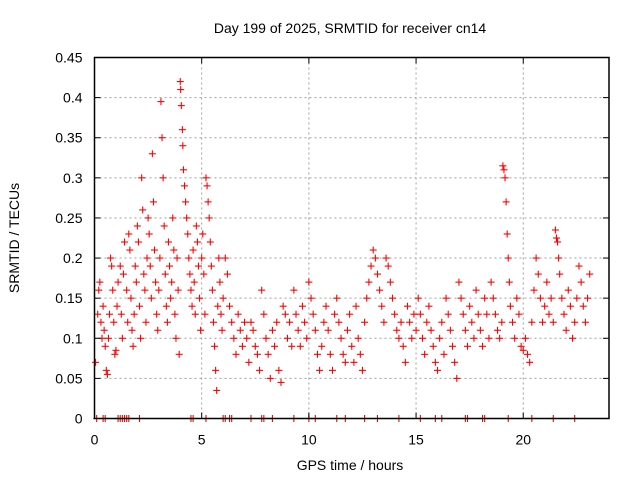  What do you see at coordinates (68, 378) in the screenshot?
I see `y-tick-label: 0.05` at bounding box center [68, 378].